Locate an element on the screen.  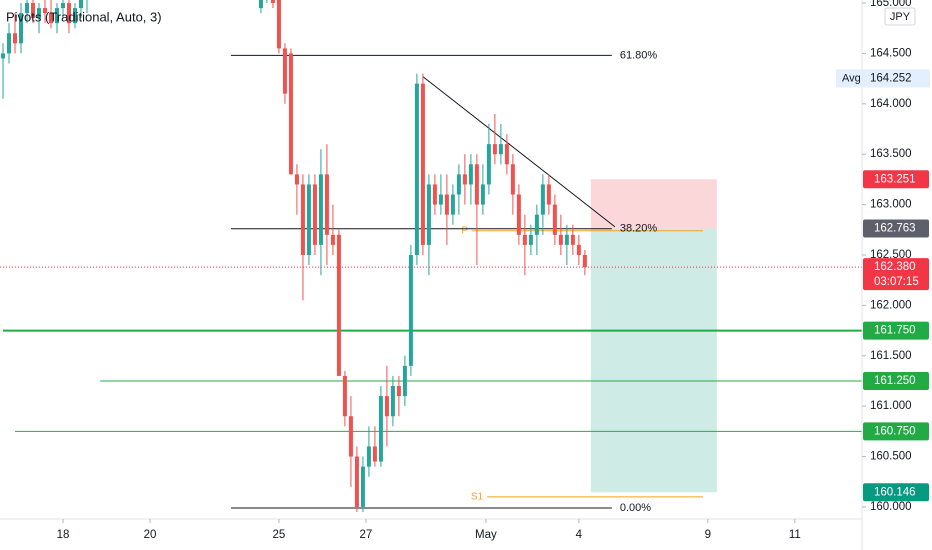
price-label: 161.750 is located at coordinates (895, 331).